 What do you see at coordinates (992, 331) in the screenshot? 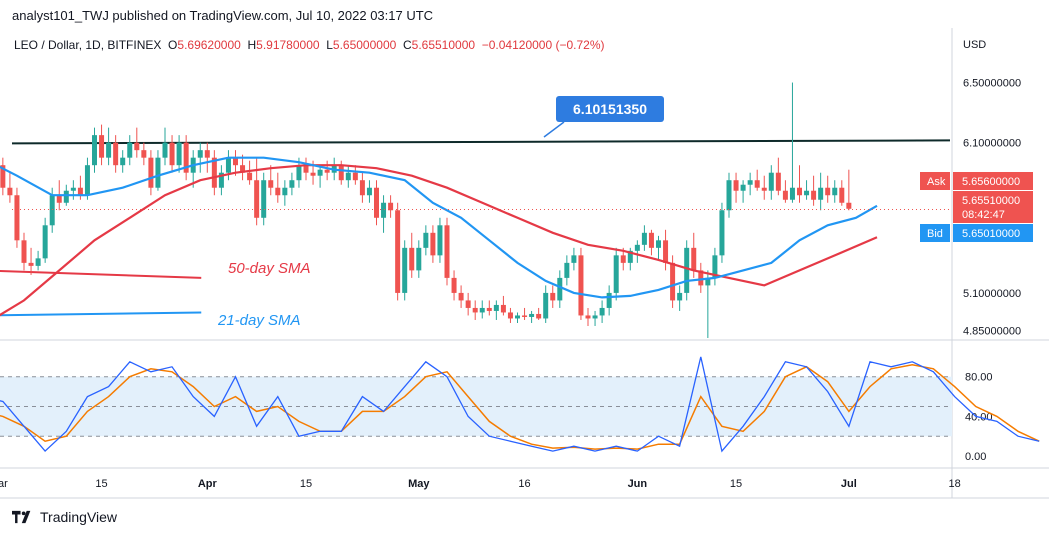
I see `price-tick-label: 4.85000000` at bounding box center [992, 331].